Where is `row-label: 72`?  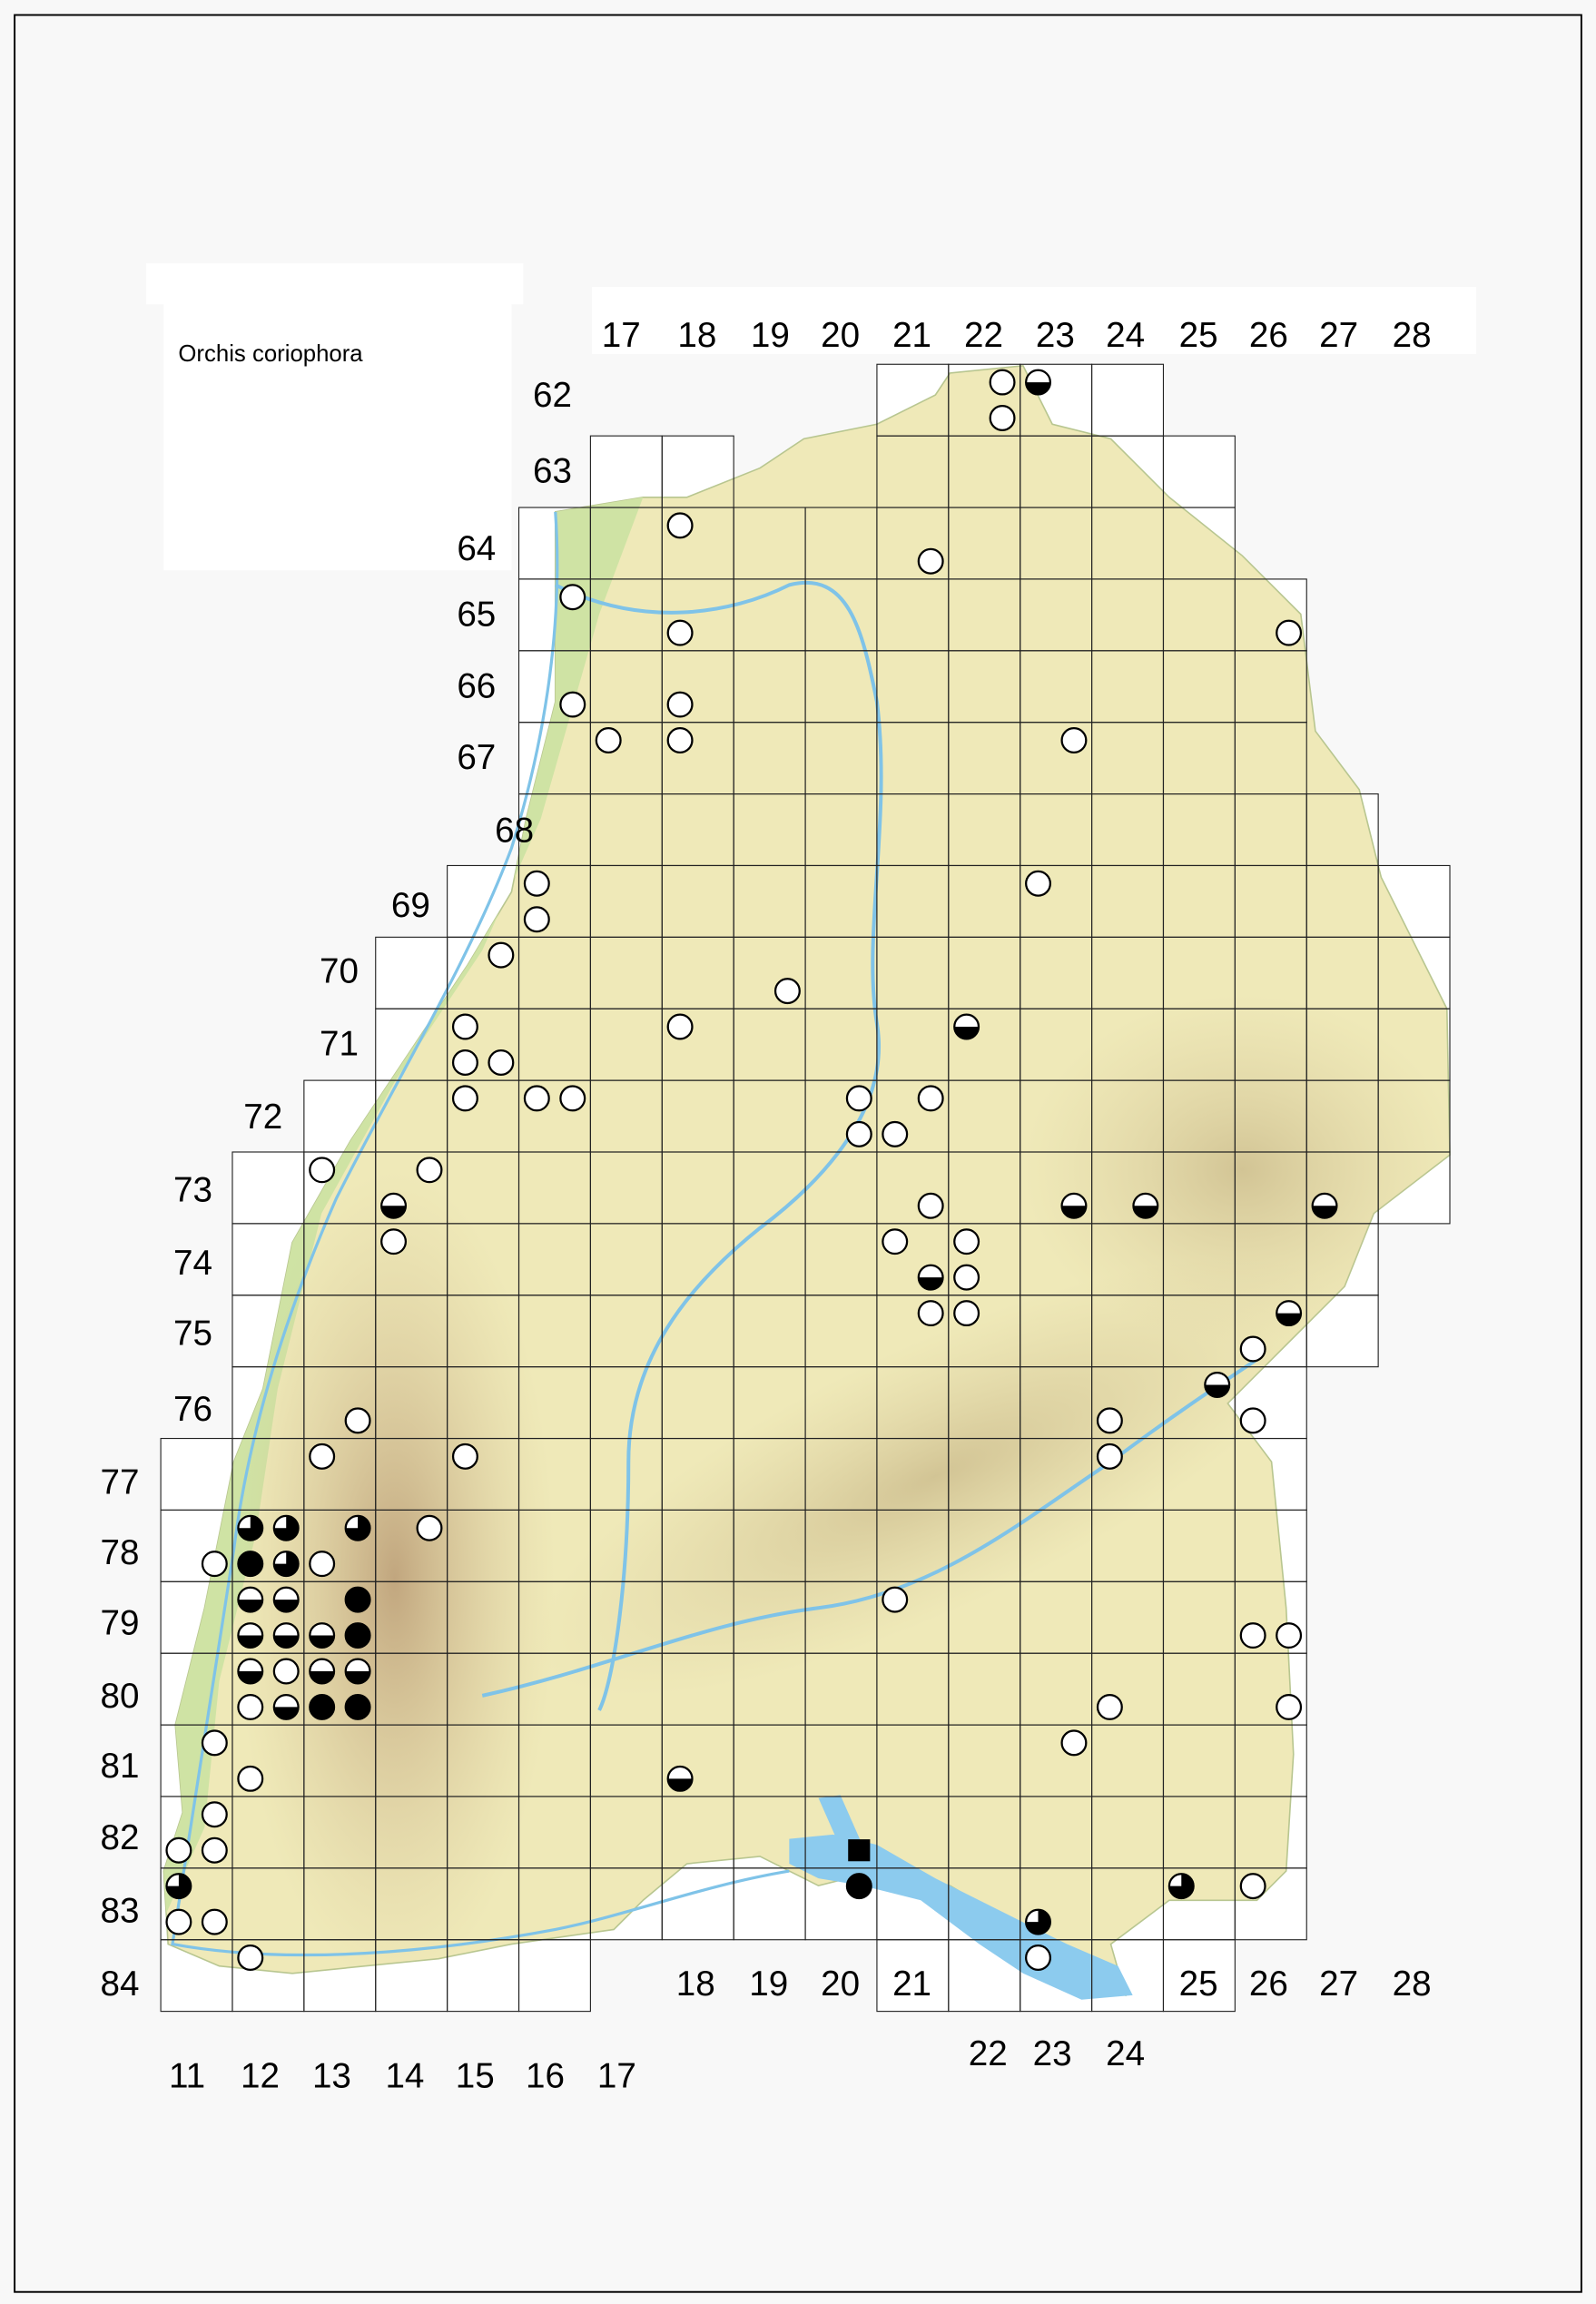
row-label: 72 is located at coordinates (262, 1117).